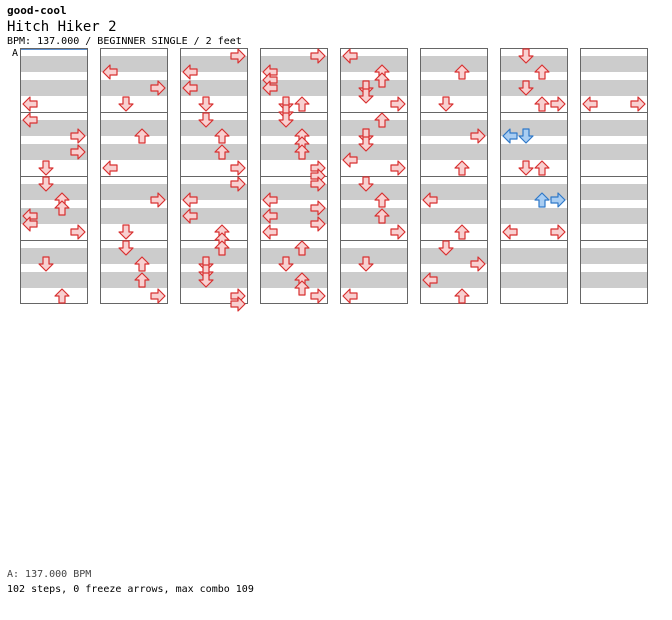 The width and height of the screenshot is (672, 620). Describe the element at coordinates (54, 49) in the screenshot. I see `bpm-marker-line` at that location.